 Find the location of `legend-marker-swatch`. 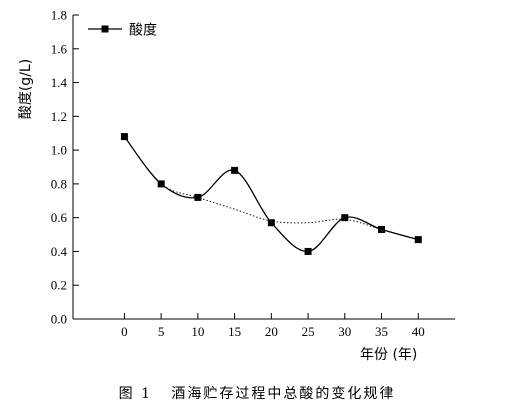

legend-marker-swatch is located at coordinates (105, 29).